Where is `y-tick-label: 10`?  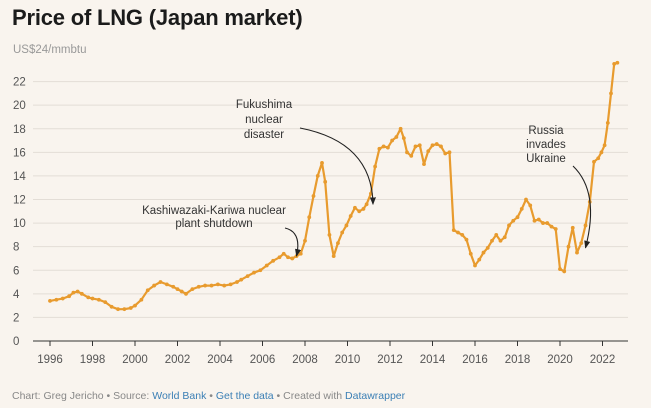
y-tick-label: 10 is located at coordinates (19, 224).